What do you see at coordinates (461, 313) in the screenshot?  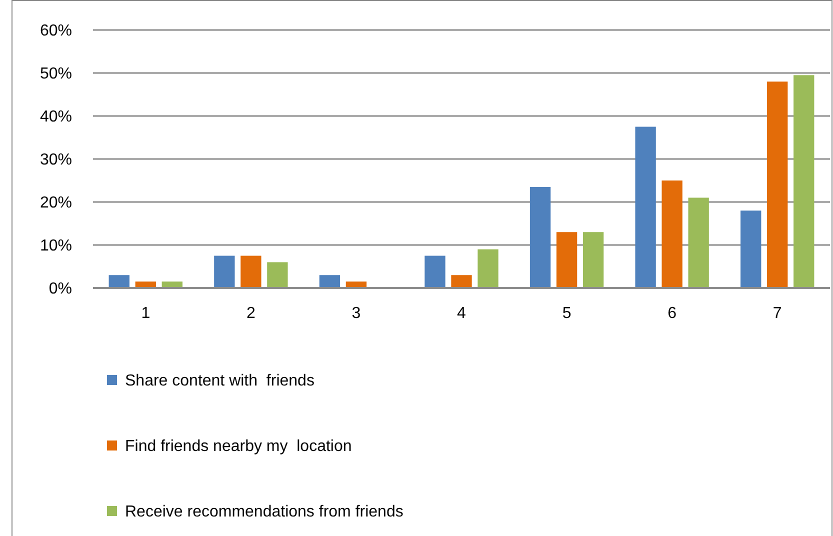 I see `x-tick-label: 4` at bounding box center [461, 313].